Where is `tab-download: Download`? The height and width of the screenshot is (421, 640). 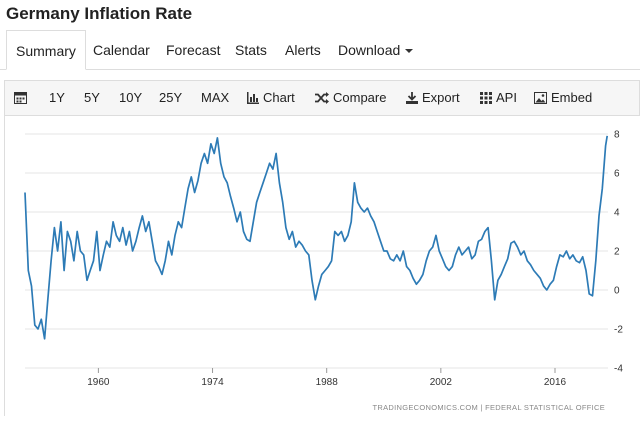 tab-download: Download is located at coordinates (376, 50).